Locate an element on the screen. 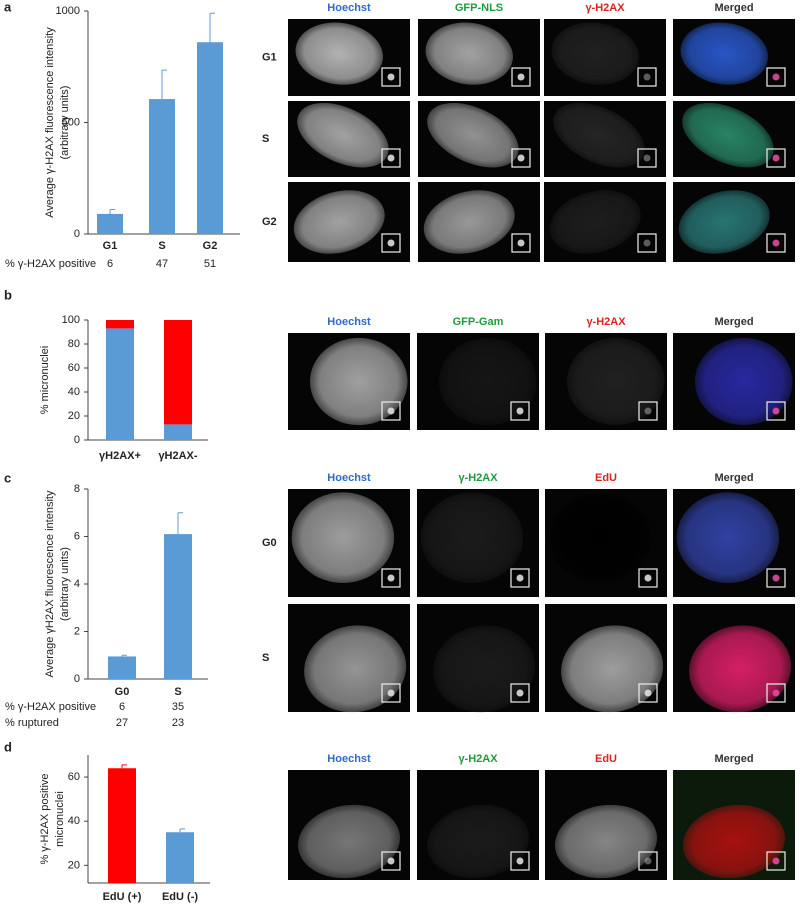  x-tick-label: G1 is located at coordinates (110, 246).